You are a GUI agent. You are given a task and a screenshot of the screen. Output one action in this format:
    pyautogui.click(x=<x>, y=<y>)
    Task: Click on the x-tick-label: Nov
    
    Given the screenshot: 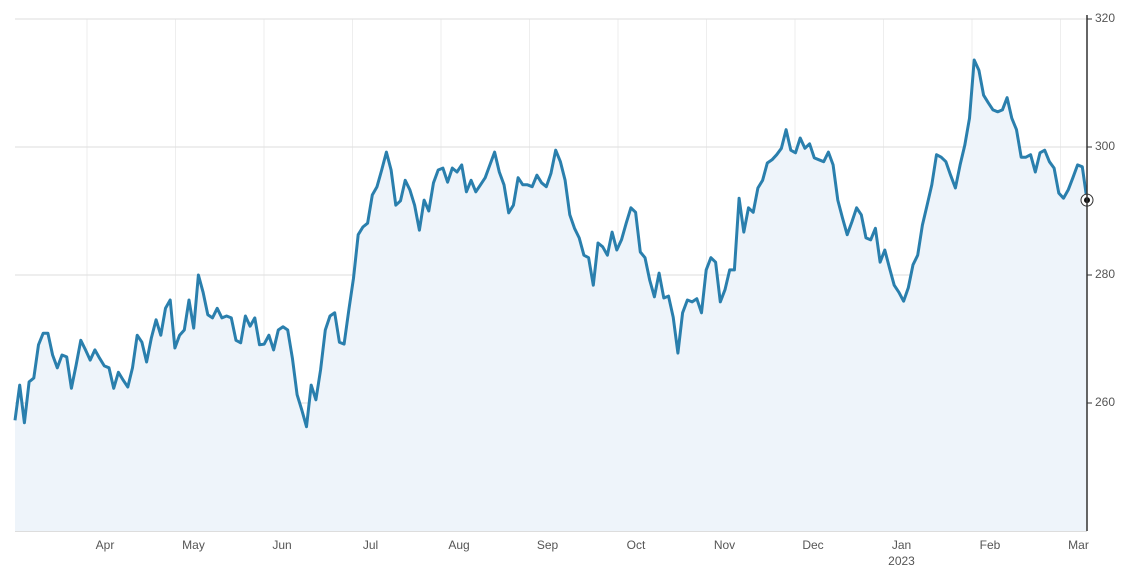 What is the action you would take?
    pyautogui.click(x=724, y=545)
    